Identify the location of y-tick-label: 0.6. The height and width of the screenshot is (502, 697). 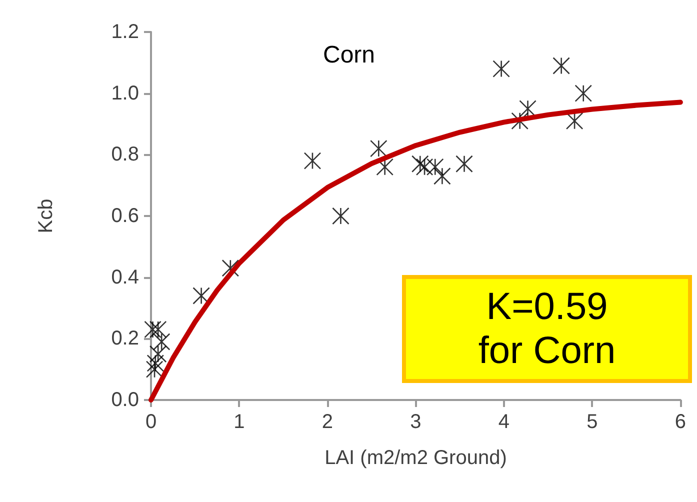
(125, 216).